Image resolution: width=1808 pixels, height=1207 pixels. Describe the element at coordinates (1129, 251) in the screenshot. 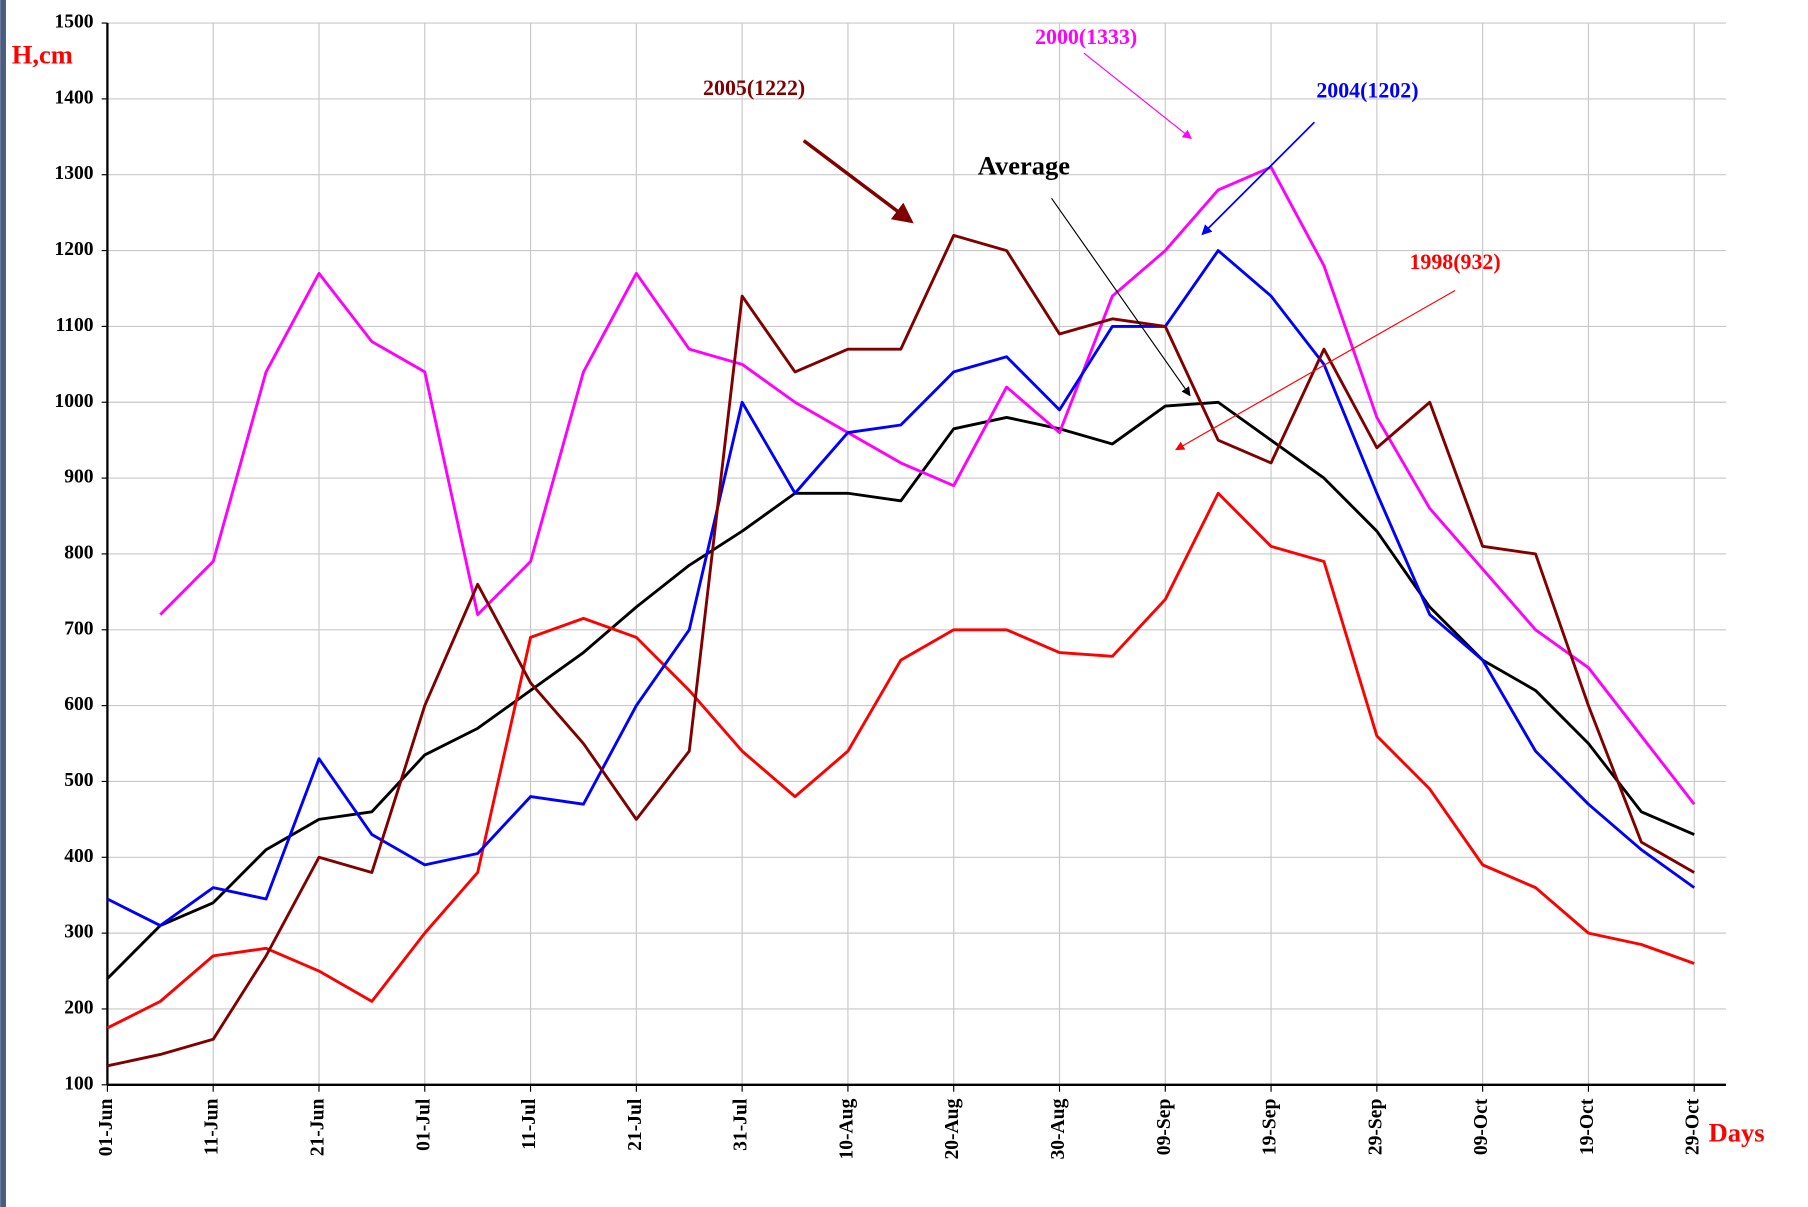

I see `annotation-arrows` at that location.